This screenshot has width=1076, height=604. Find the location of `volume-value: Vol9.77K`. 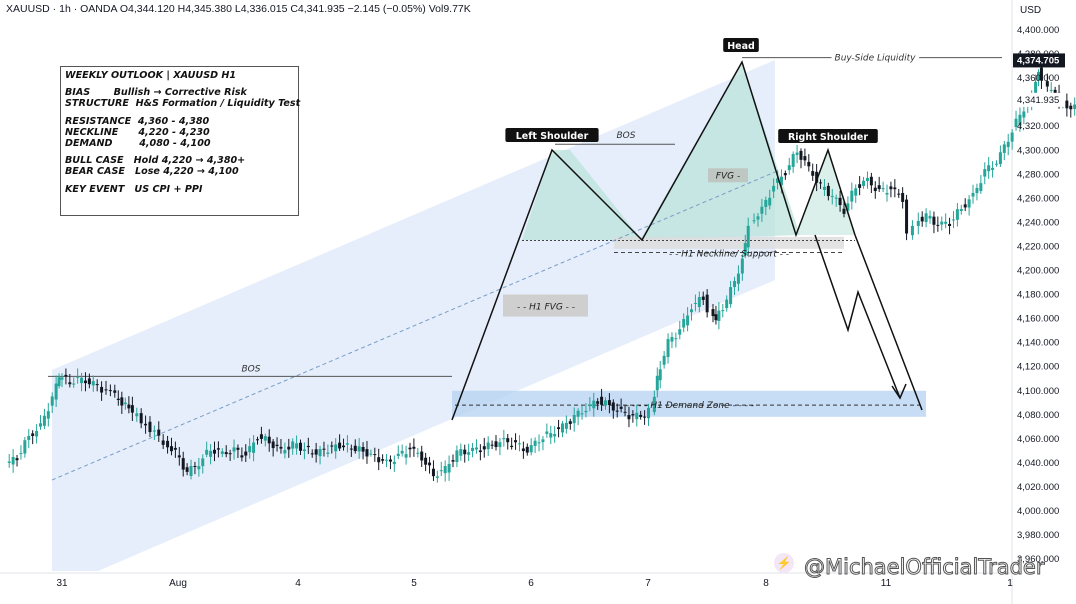

volume-value: Vol9.77K is located at coordinates (449, 9).